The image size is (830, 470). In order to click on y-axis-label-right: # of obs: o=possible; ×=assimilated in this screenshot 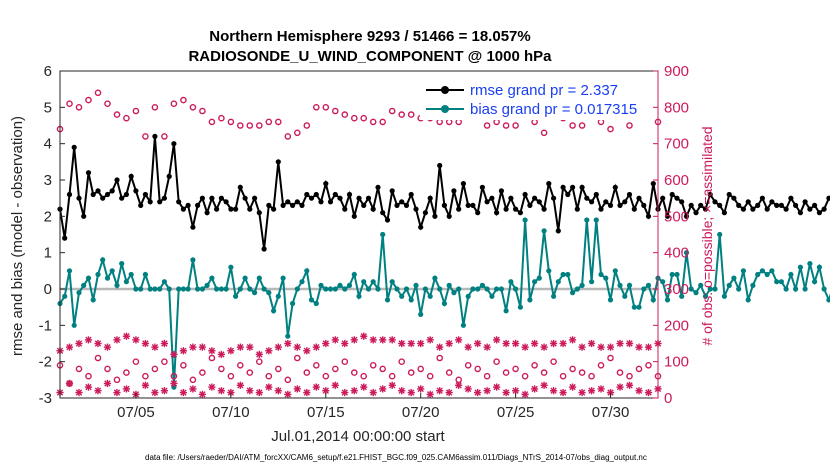, I will do `click(707, 235)`.